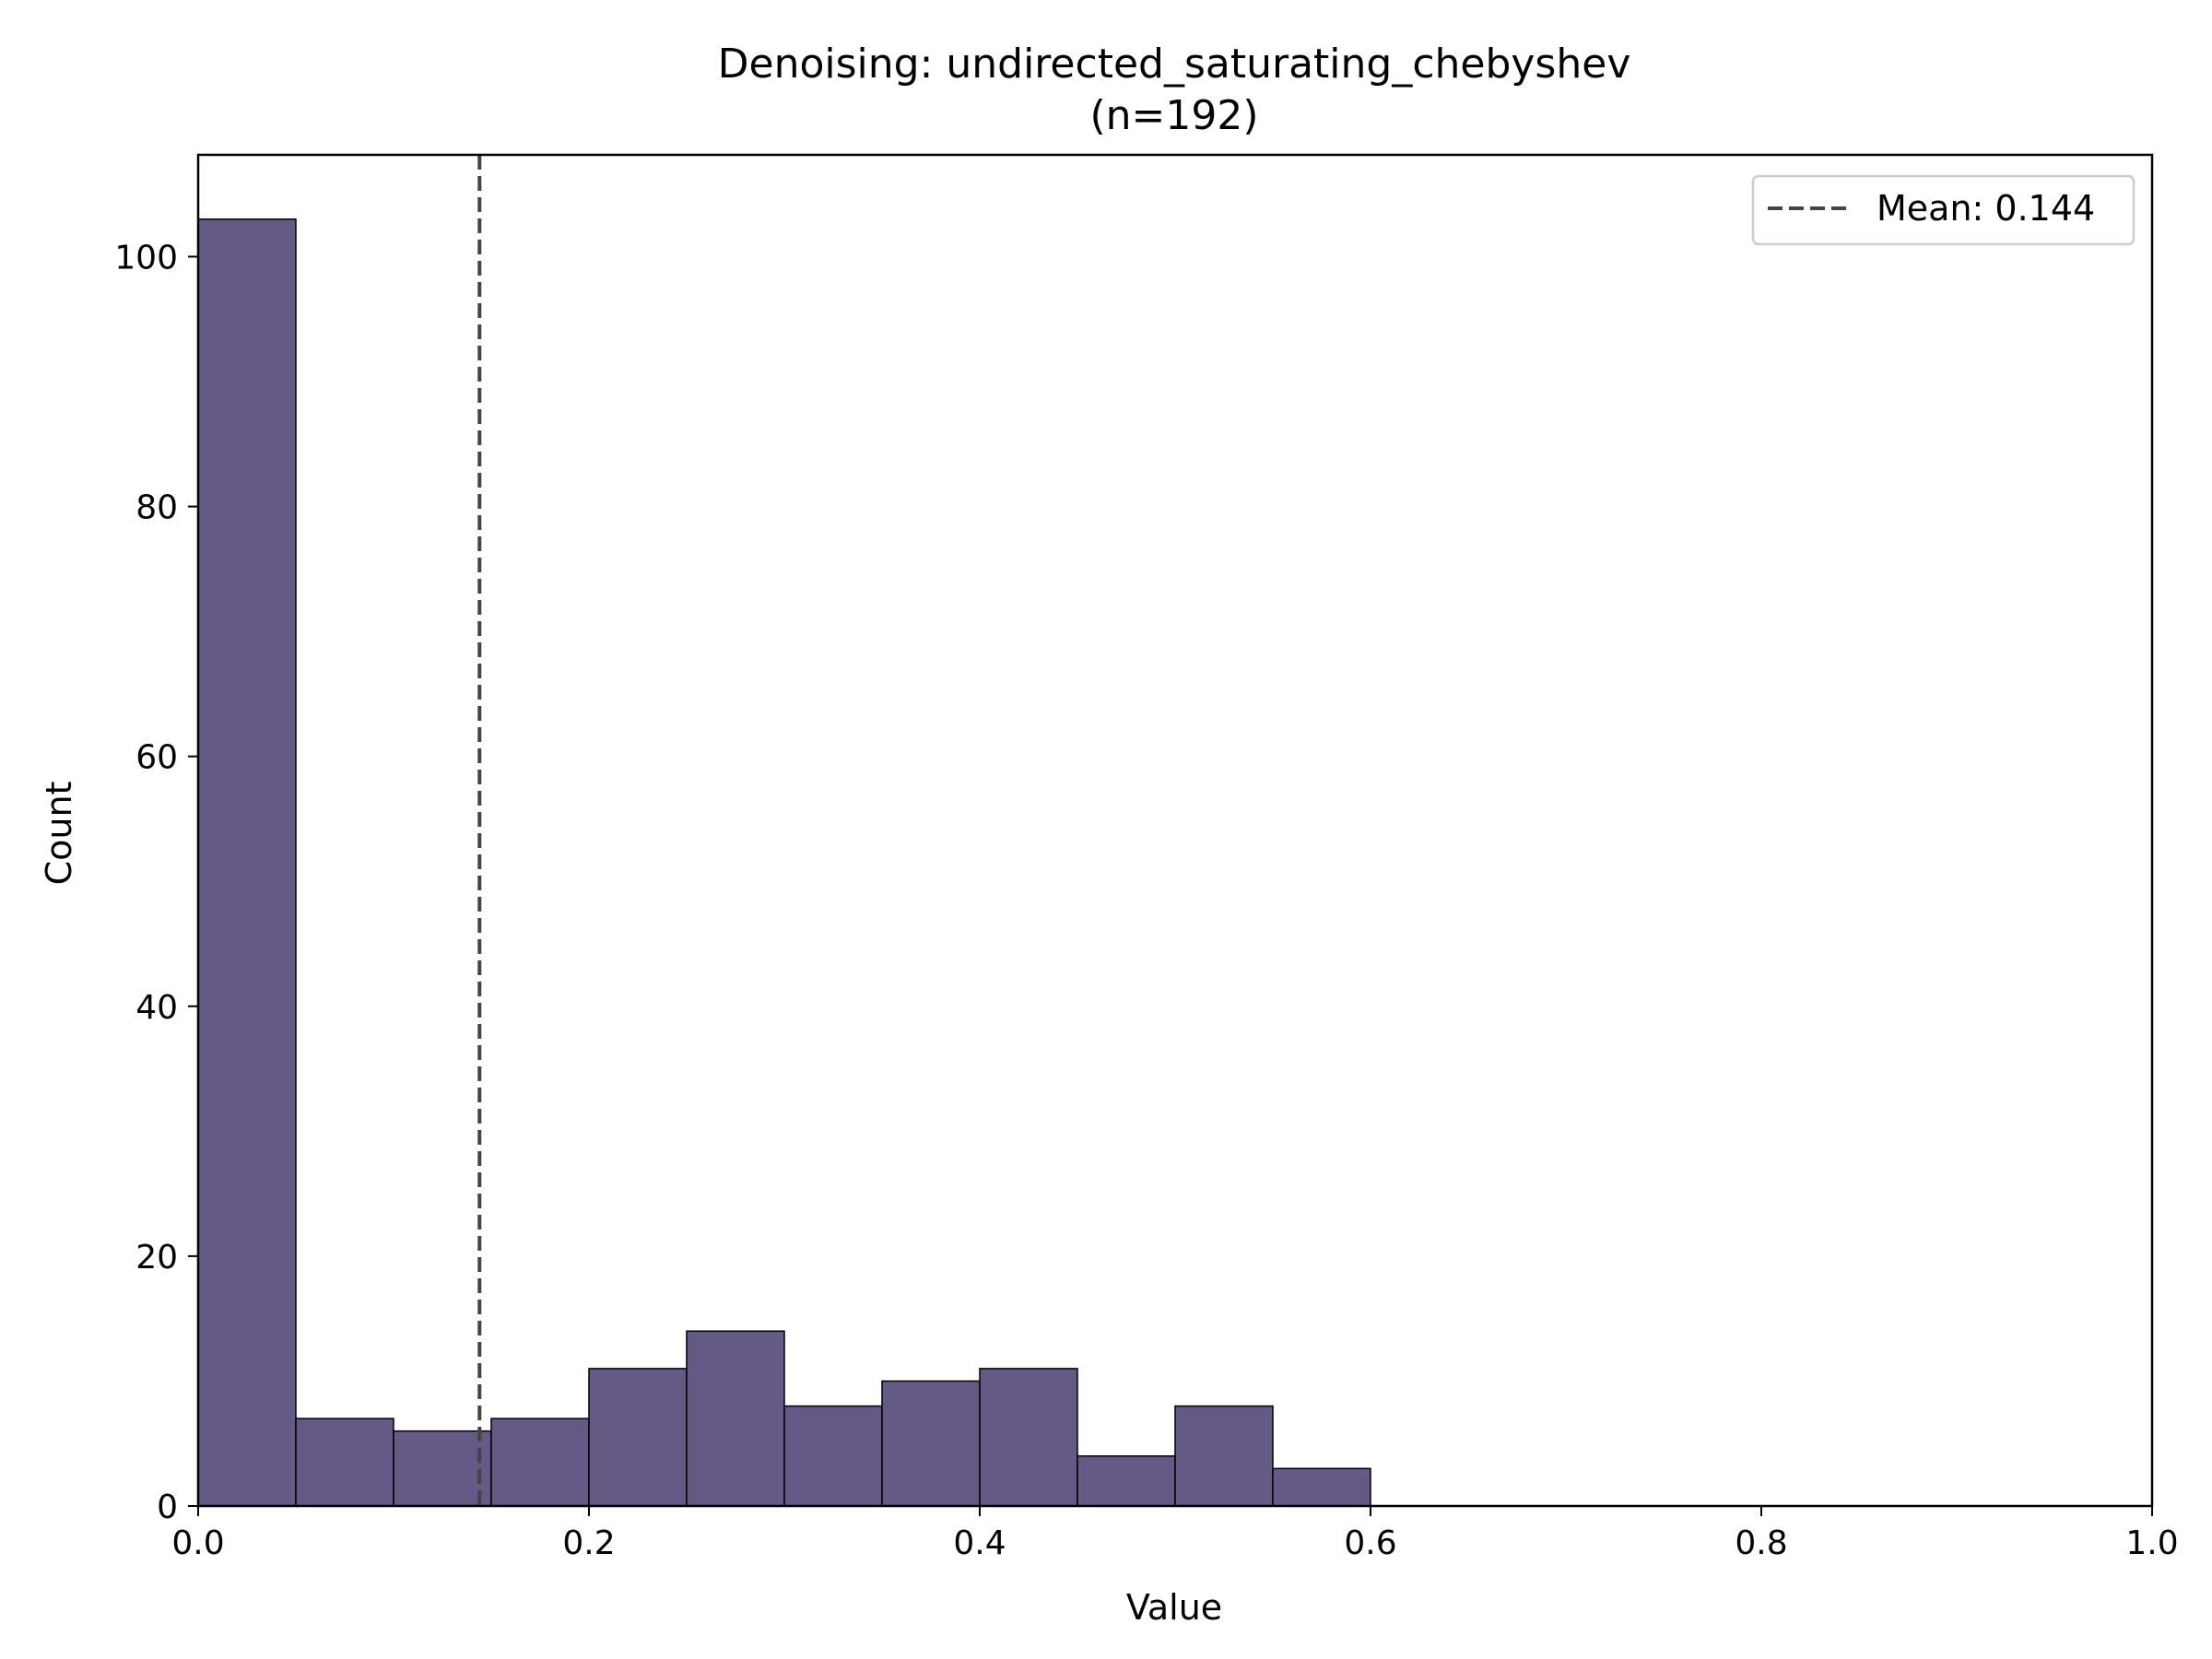 The height and width of the screenshot is (1659, 2212). I want to click on y-axis-ticks: 0 20 40 60 80 100, so click(156, 882).